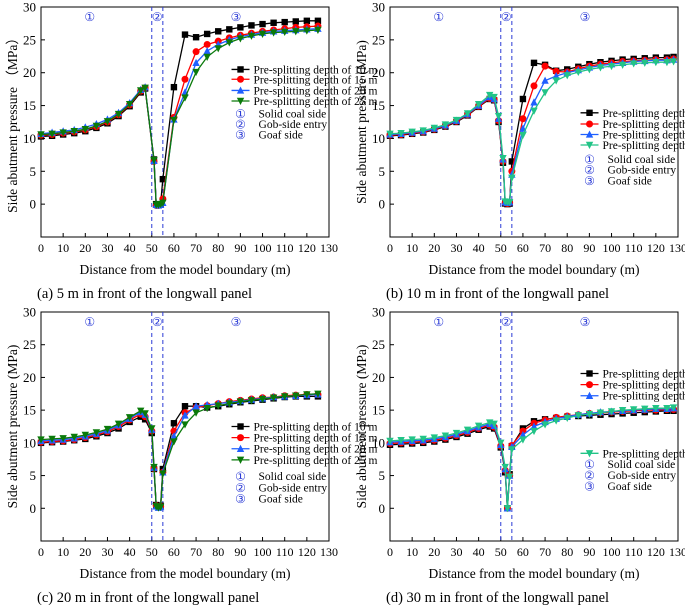  What do you see at coordinates (293, 114) in the screenshot?
I see `legend-zone-label: Solid coal side` at bounding box center [293, 114].